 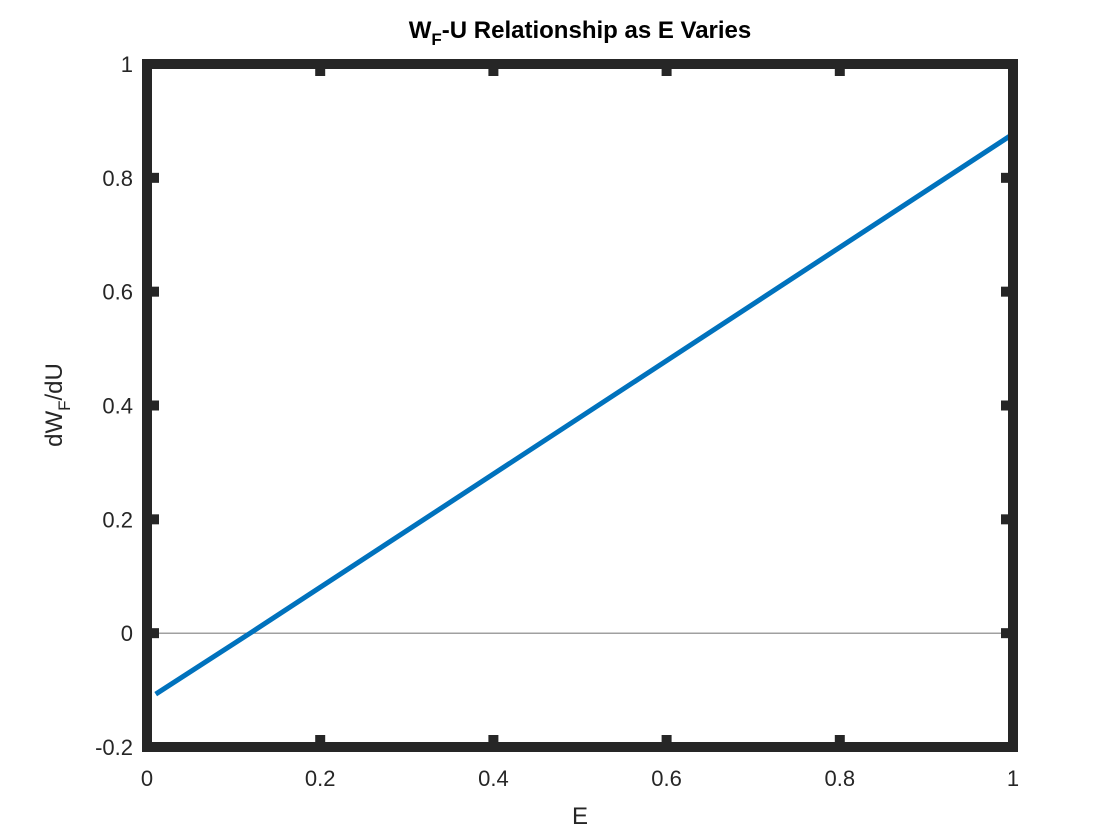 I want to click on y-axis-label-subscript: F, so click(x=64, y=405).